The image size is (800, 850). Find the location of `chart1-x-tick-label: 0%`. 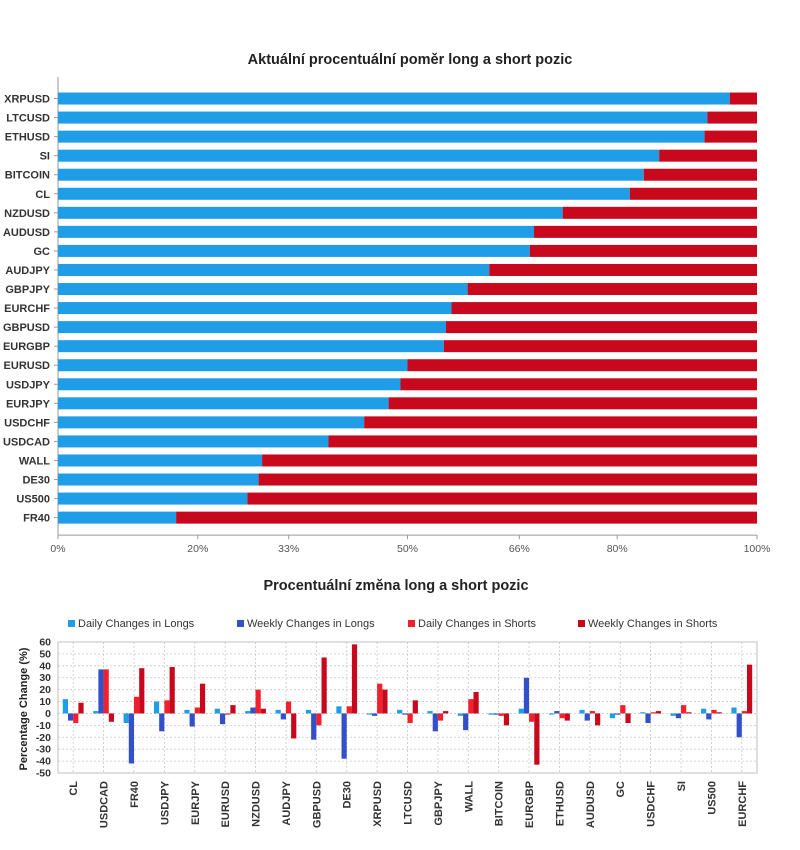

chart1-x-tick-label: 0% is located at coordinates (57, 549).